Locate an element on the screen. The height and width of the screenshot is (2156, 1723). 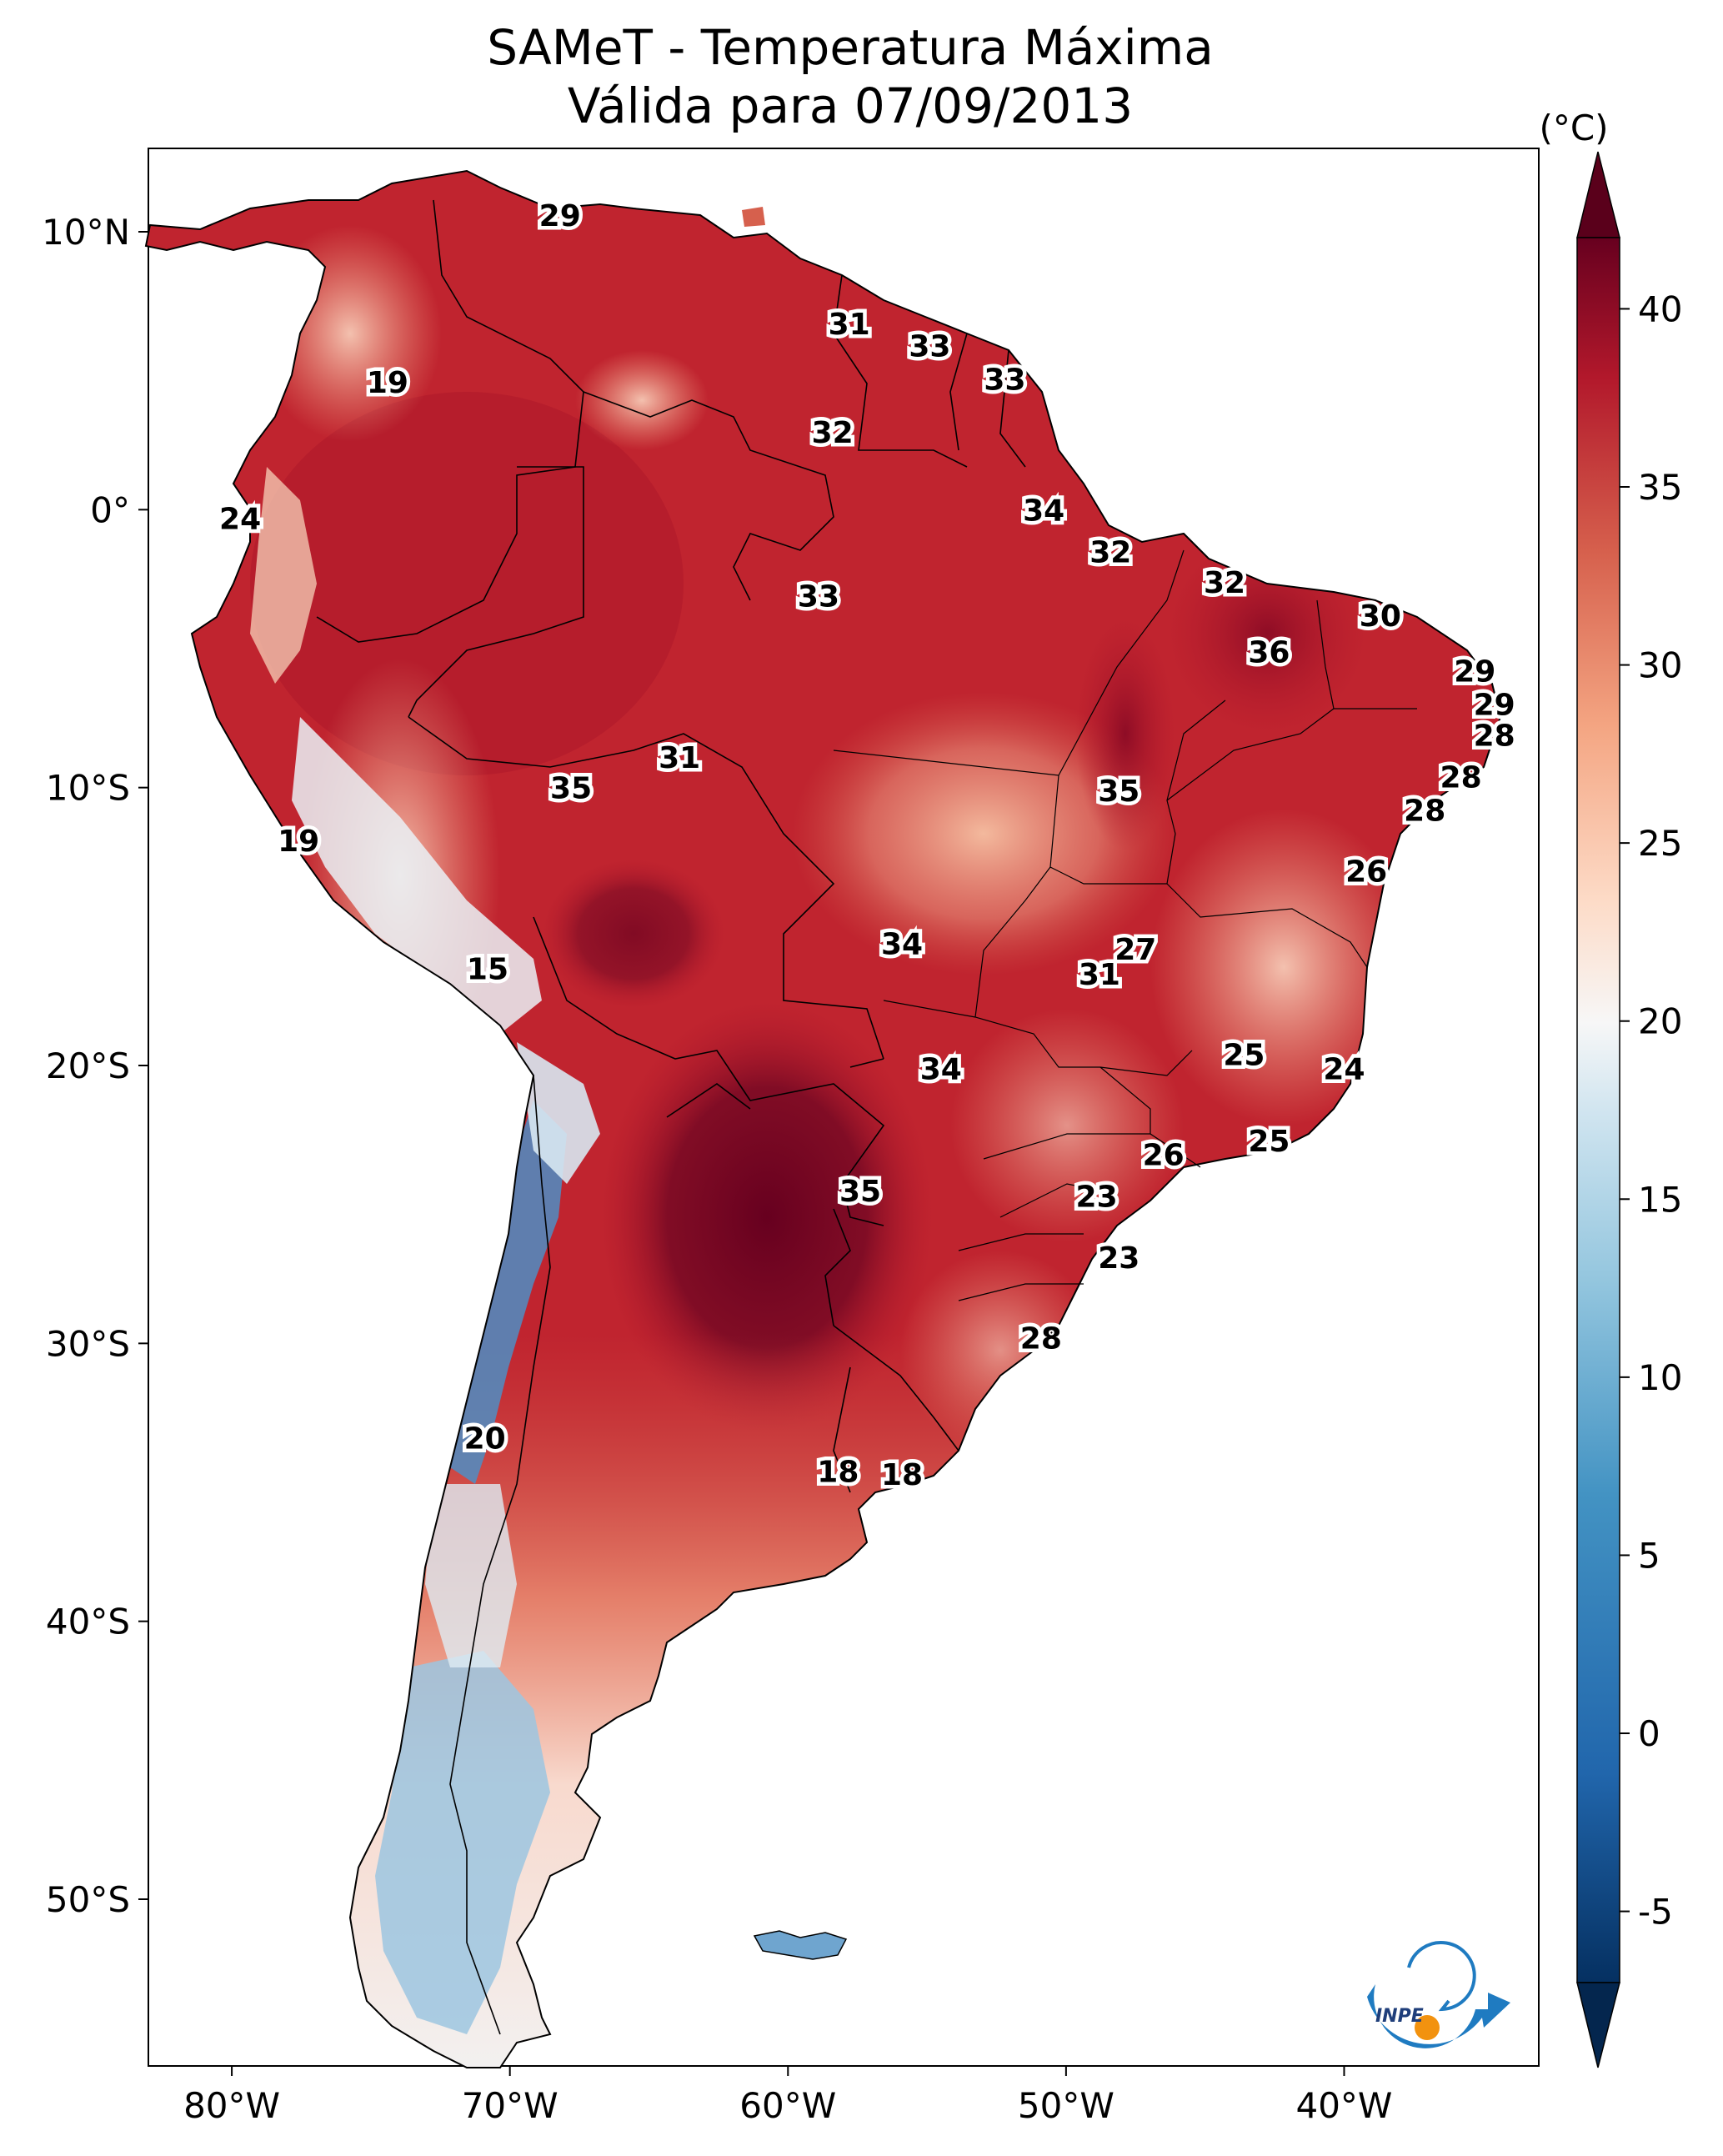
lat-tick-label: 0° is located at coordinates (110, 510).